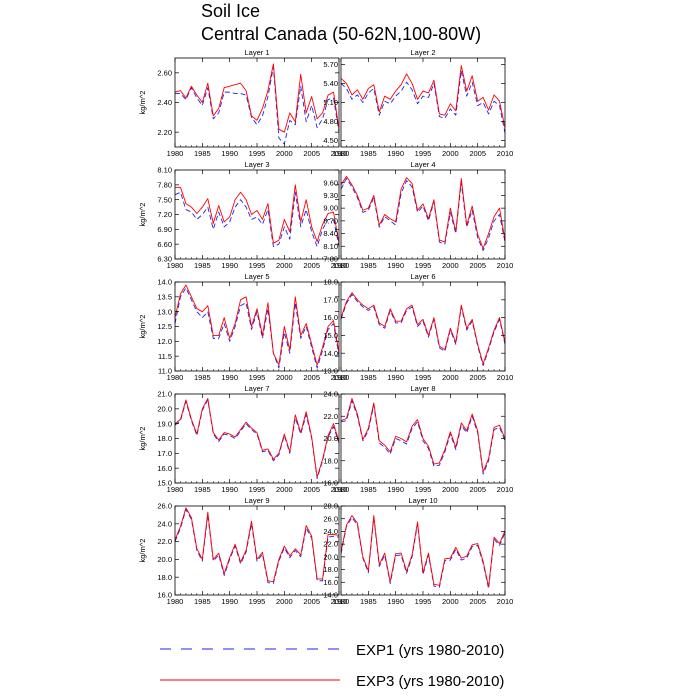  What do you see at coordinates (164, 341) in the screenshot?
I see `y-tick-label: 12.0` at bounding box center [164, 341].